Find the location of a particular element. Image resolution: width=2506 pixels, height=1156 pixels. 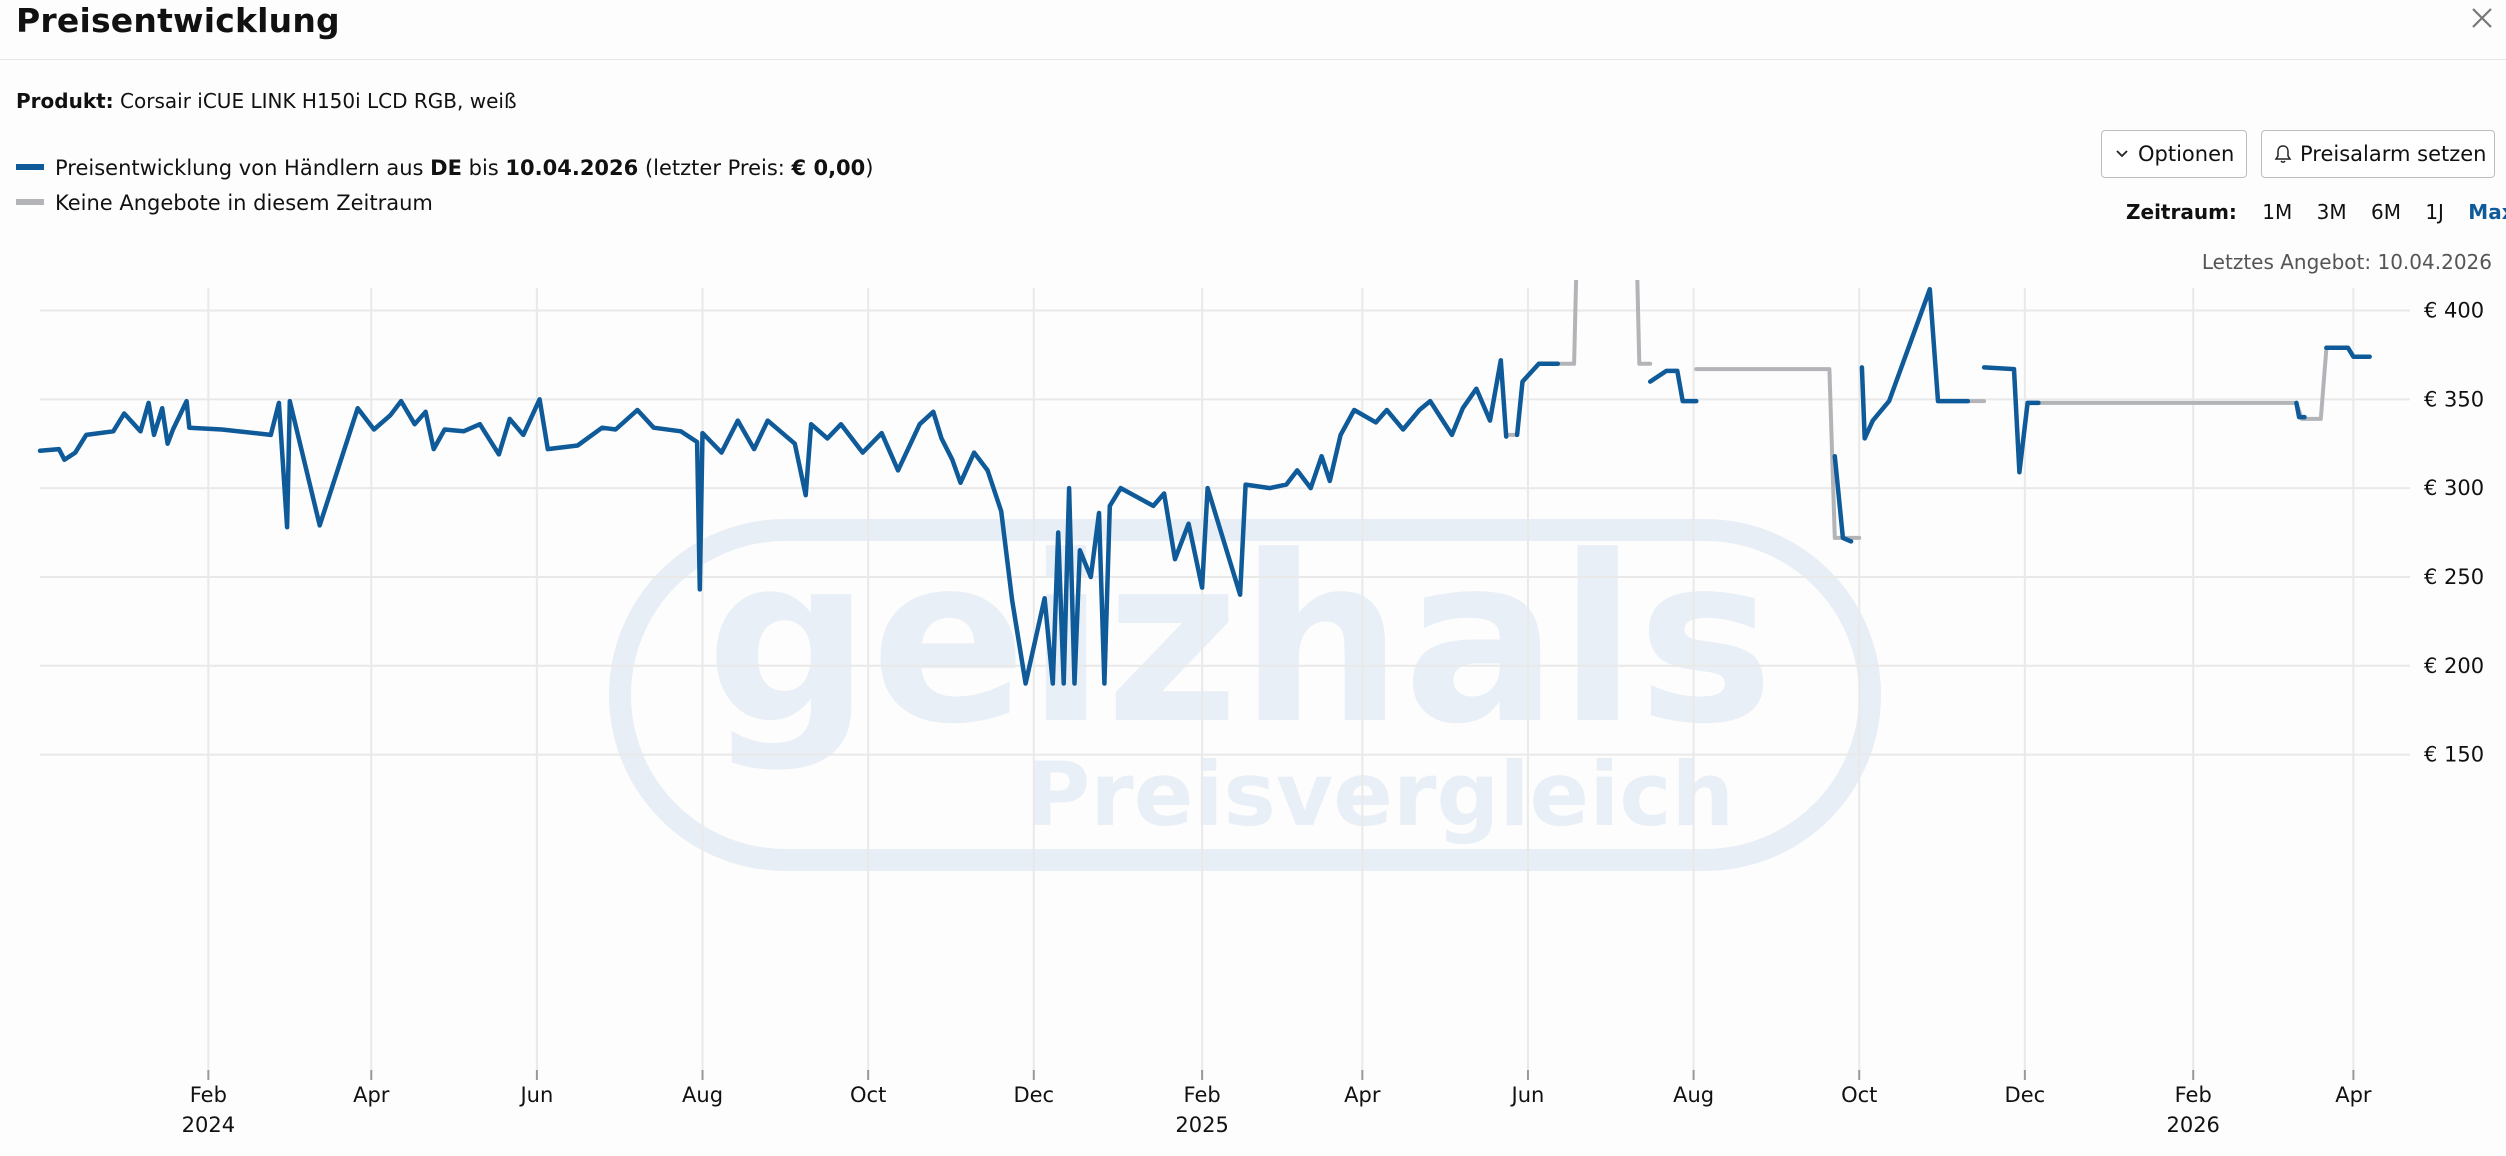

legend-last-prefix: (letzter Preis: is located at coordinates (715, 168).